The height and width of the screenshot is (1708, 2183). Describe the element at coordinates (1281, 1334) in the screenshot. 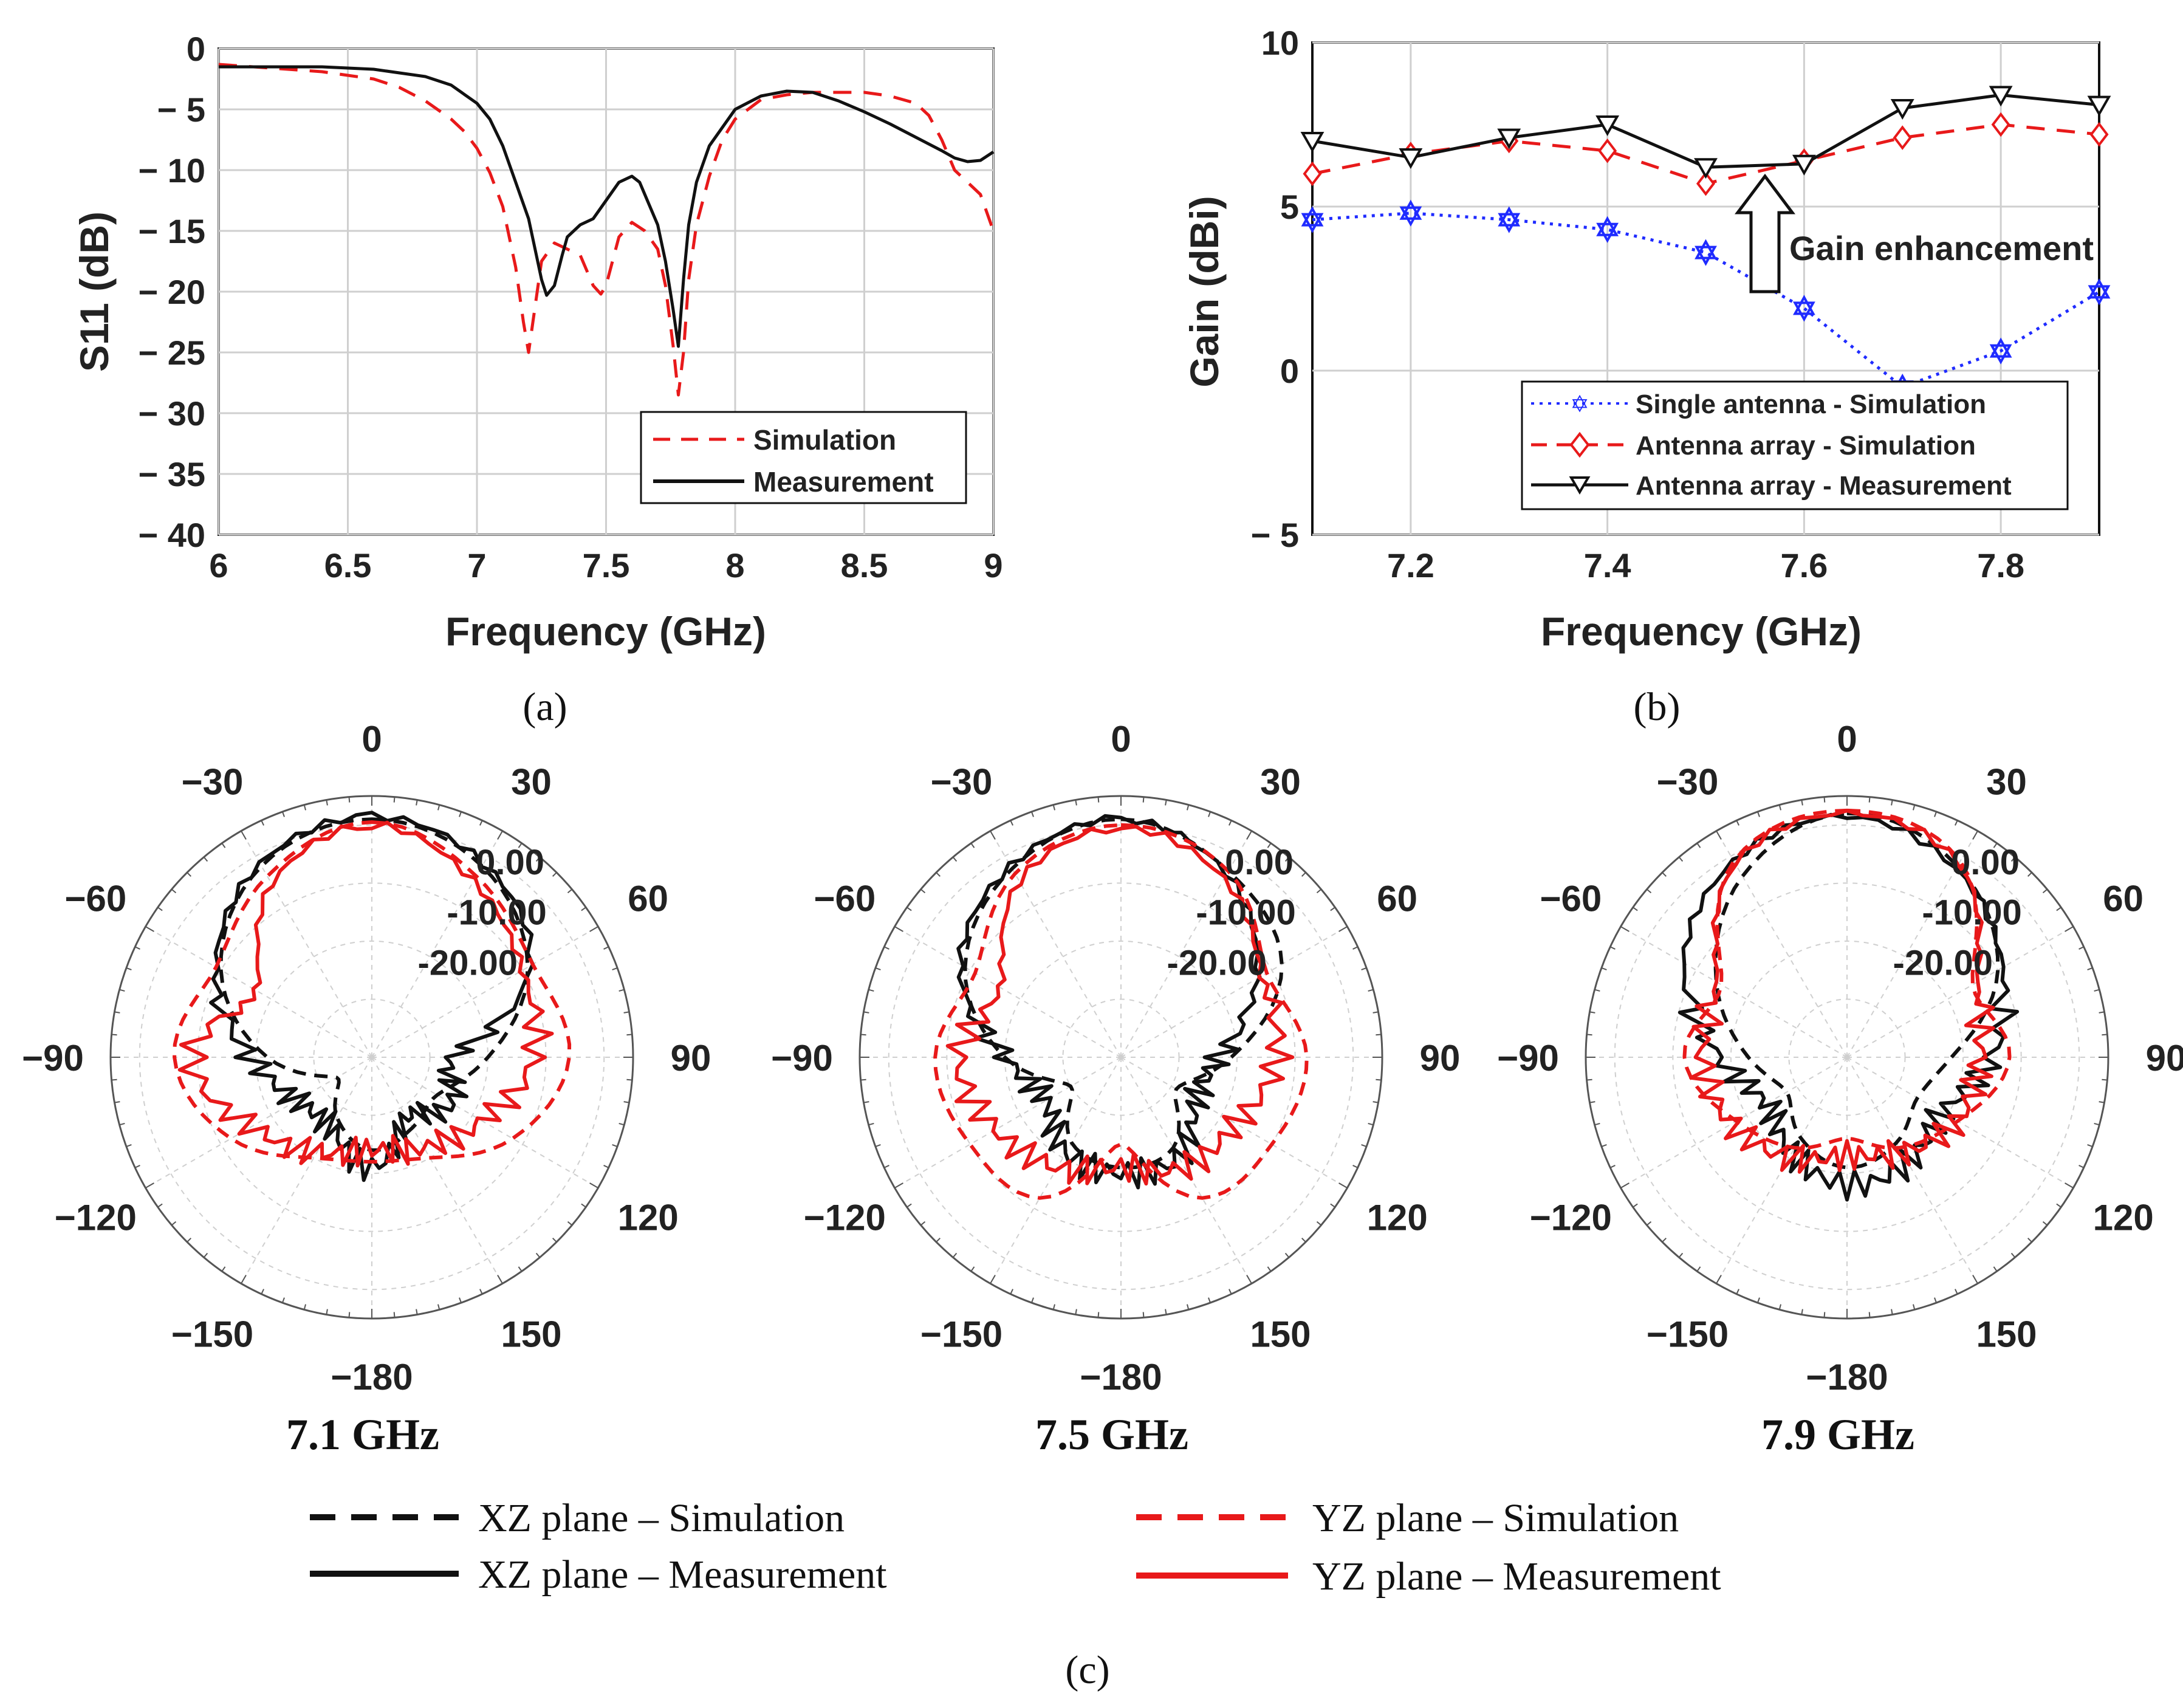

I see `polar-angle-label: 150` at that location.